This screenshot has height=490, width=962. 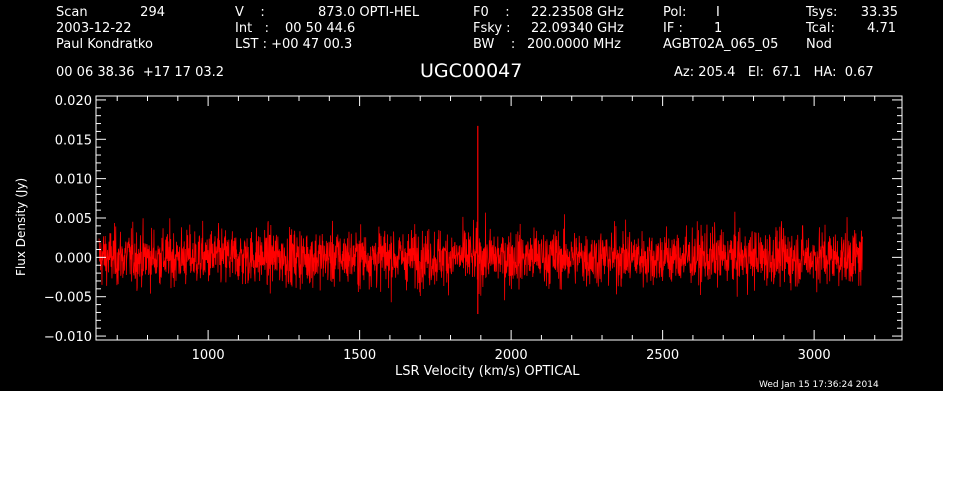 I want to click on polarization-label: Pol:, so click(x=675, y=12).